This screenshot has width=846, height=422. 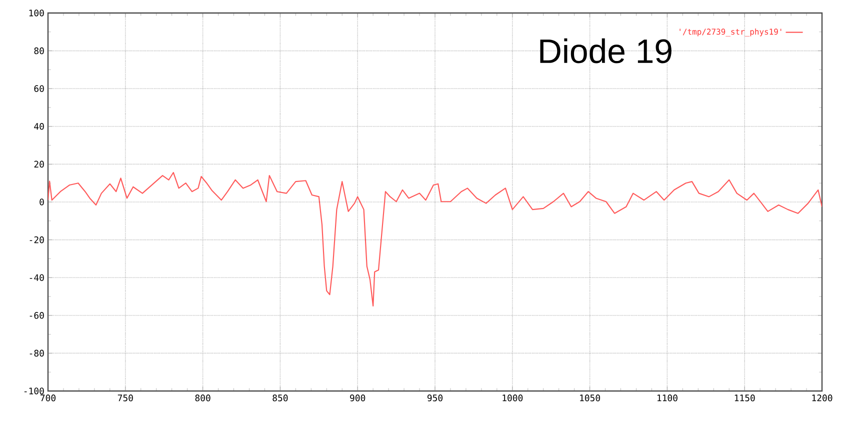 What do you see at coordinates (512, 398) in the screenshot?
I see `x-tick-label: 1000` at bounding box center [512, 398].